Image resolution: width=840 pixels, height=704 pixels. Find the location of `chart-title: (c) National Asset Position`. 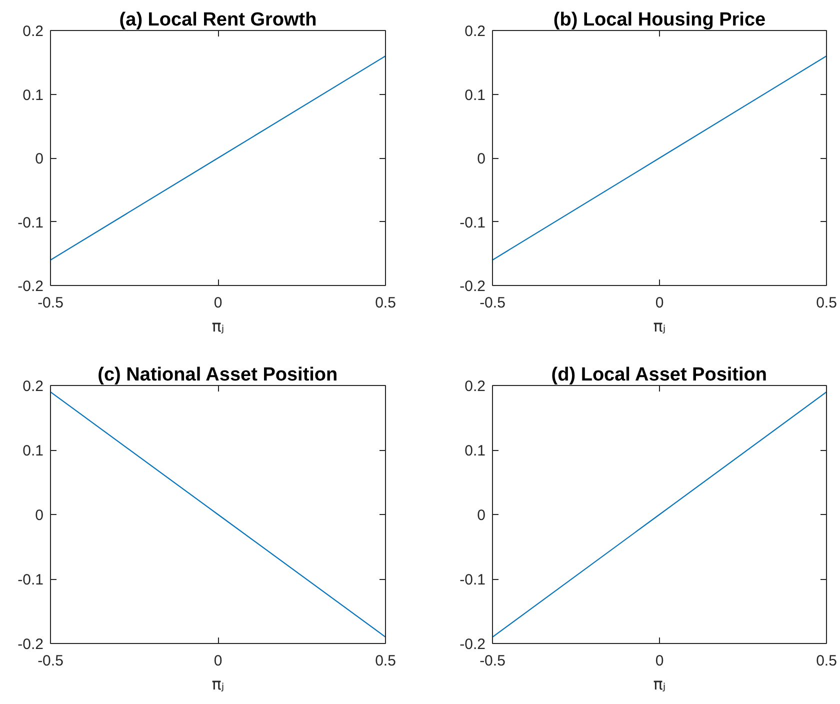

chart-title: (c) National Asset Position is located at coordinates (218, 375).